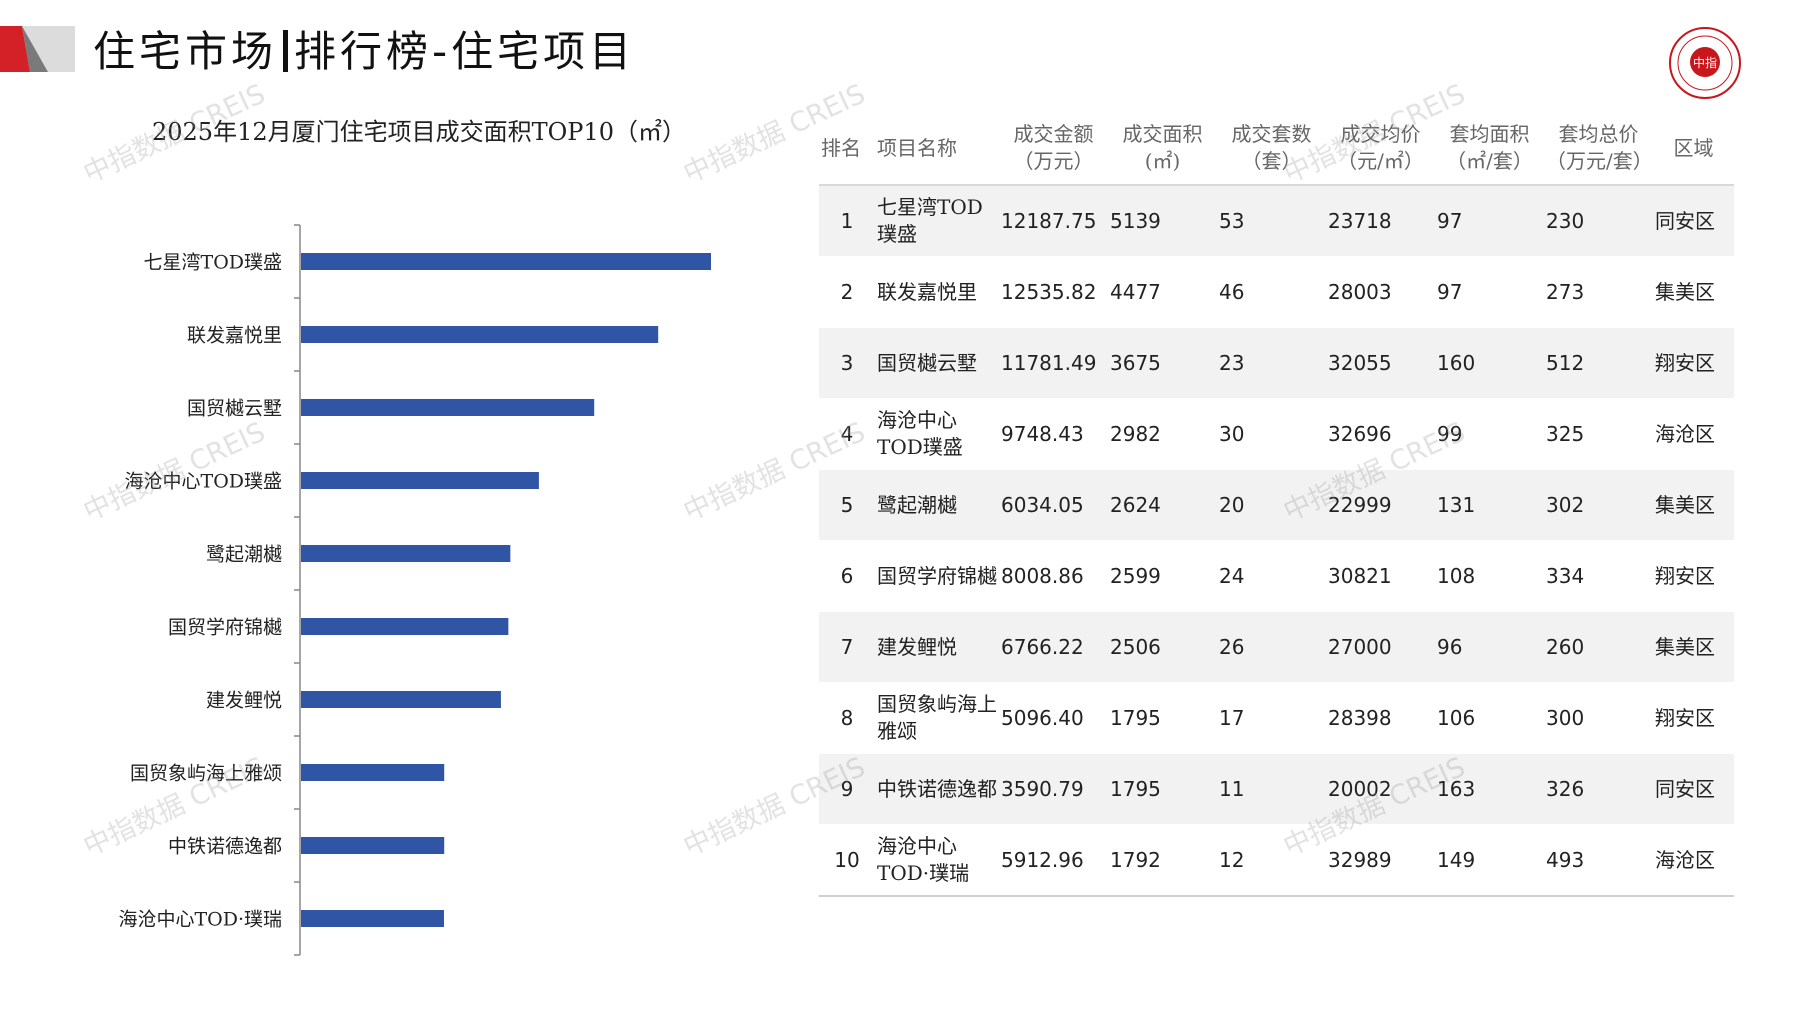  I want to click on column-header-line1: 成交均价, so click(1380, 134).